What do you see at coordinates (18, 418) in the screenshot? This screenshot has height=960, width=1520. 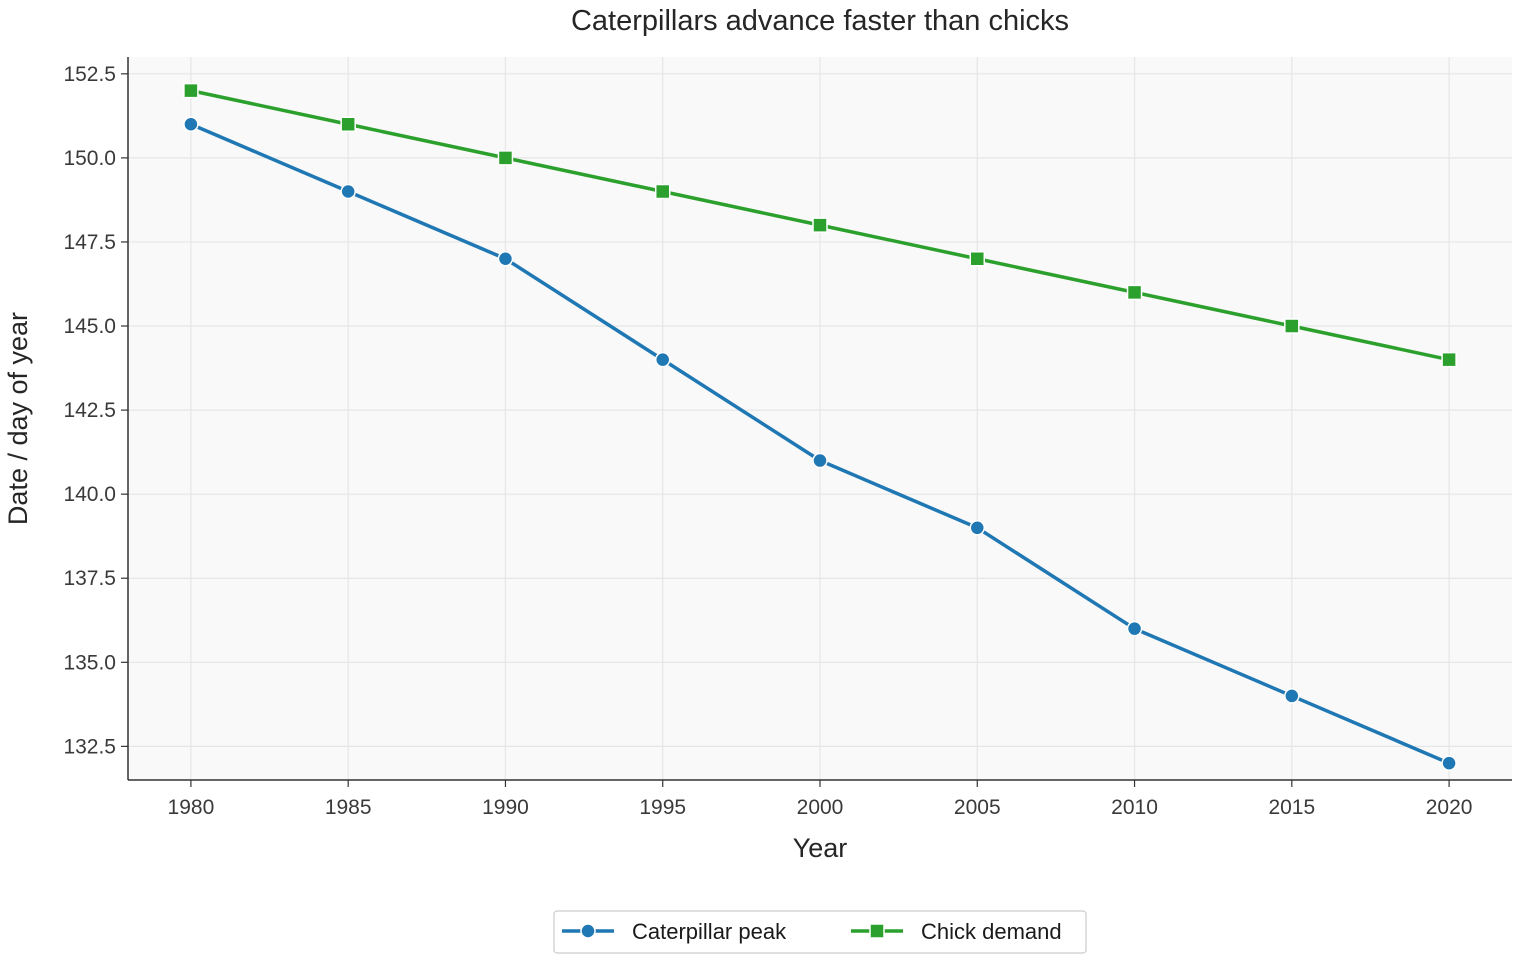 I see `y-axis-label: Date / day of year` at bounding box center [18, 418].